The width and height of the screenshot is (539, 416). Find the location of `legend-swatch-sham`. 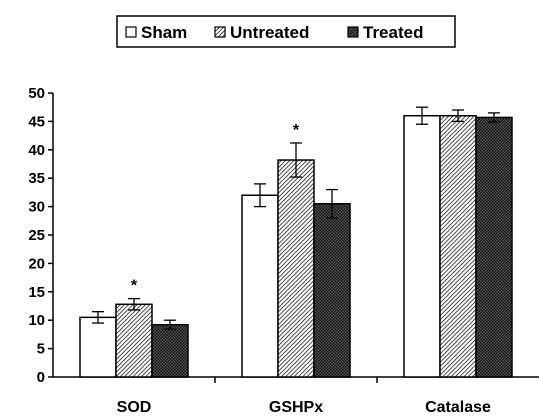

legend-swatch-sham is located at coordinates (131, 32).